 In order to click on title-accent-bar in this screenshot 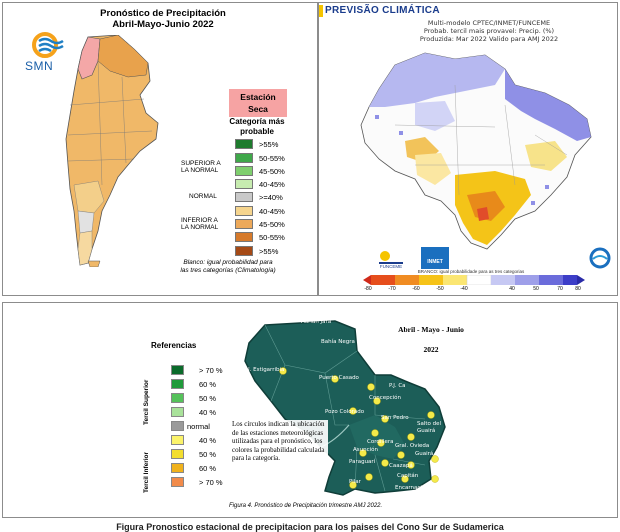, I will do `click(321, 11)`.